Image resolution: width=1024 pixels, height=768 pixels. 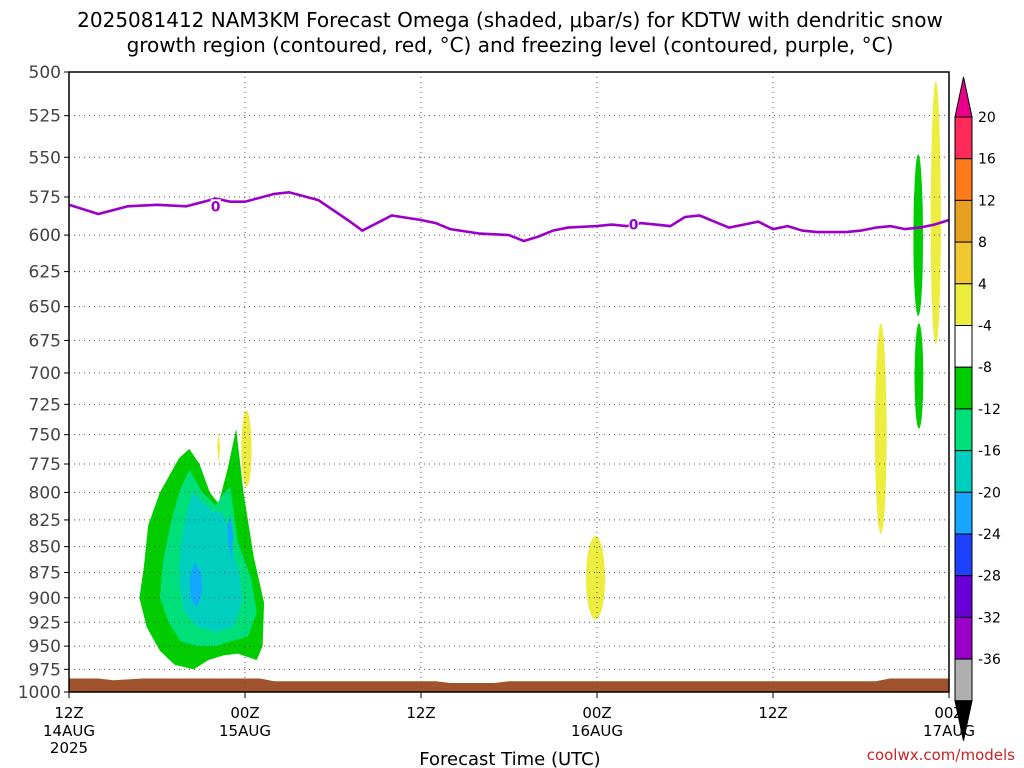 I want to click on x-tick-label-0: 12Z, so click(x=68, y=713).